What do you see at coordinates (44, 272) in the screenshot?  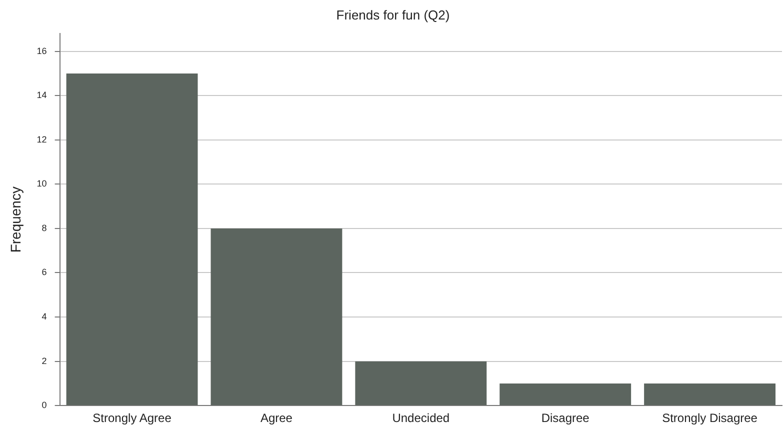 I see `y-tick-label: 6` at bounding box center [44, 272].